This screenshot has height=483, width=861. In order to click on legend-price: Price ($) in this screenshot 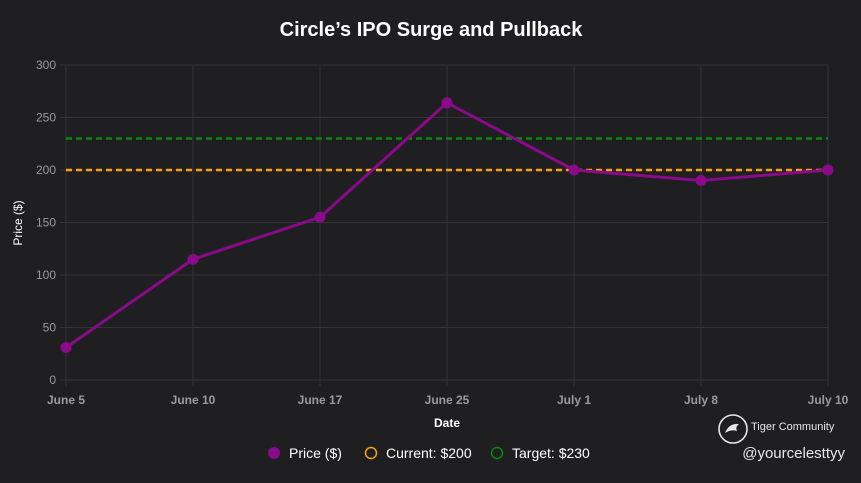, I will do `click(305, 453)`.